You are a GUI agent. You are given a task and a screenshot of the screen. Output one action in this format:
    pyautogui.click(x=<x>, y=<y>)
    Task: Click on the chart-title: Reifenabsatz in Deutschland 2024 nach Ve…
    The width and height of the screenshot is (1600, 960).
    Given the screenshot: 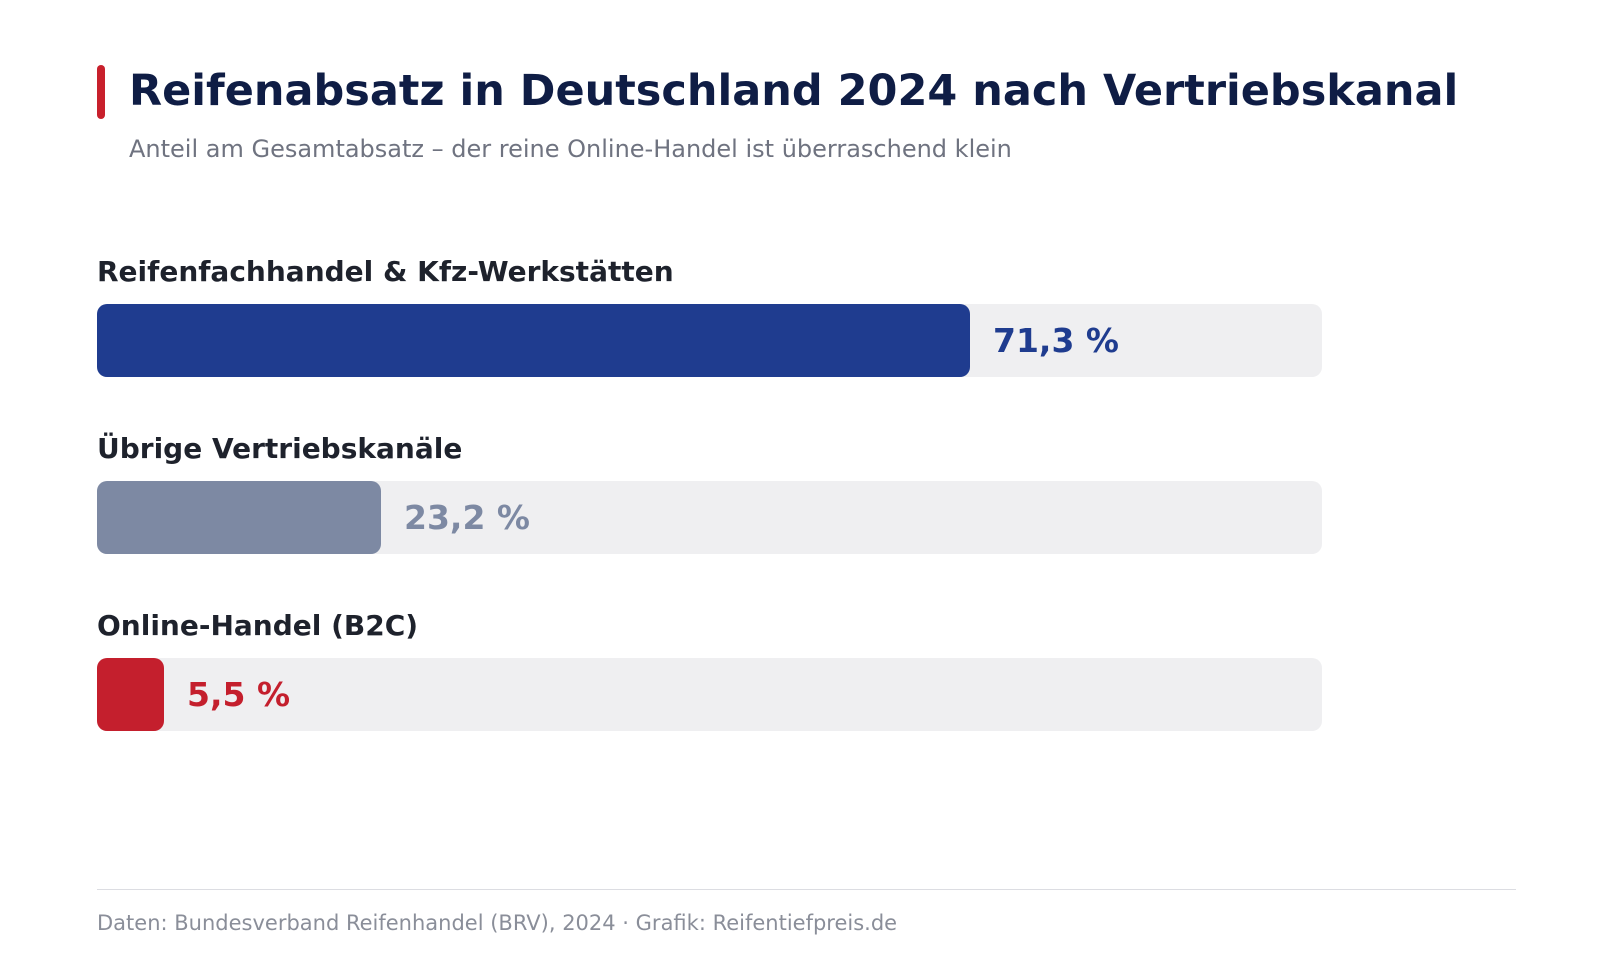 What is the action you would take?
    pyautogui.click(x=794, y=91)
    